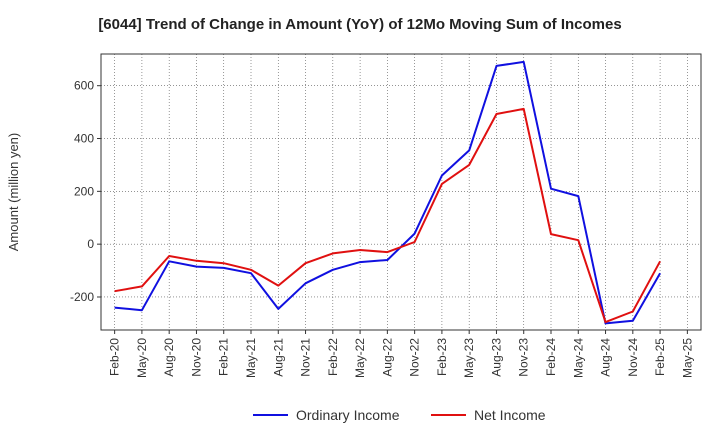 The width and height of the screenshot is (720, 440). What do you see at coordinates (196, 357) in the screenshot?
I see `x-tick-label: Nov-20` at bounding box center [196, 357].